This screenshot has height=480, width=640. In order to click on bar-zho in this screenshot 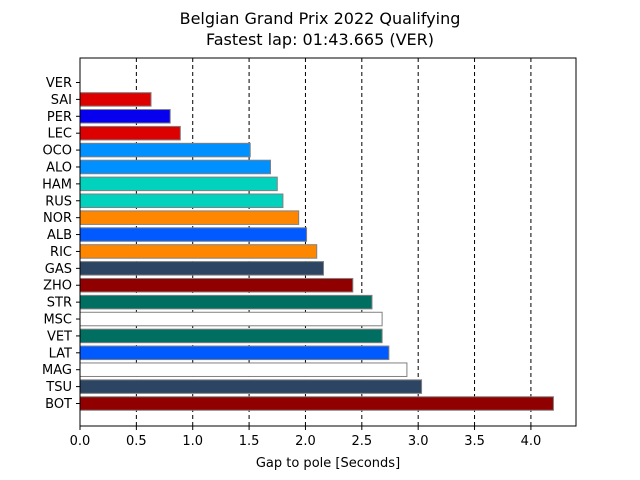, I will do `click(216, 285)`.